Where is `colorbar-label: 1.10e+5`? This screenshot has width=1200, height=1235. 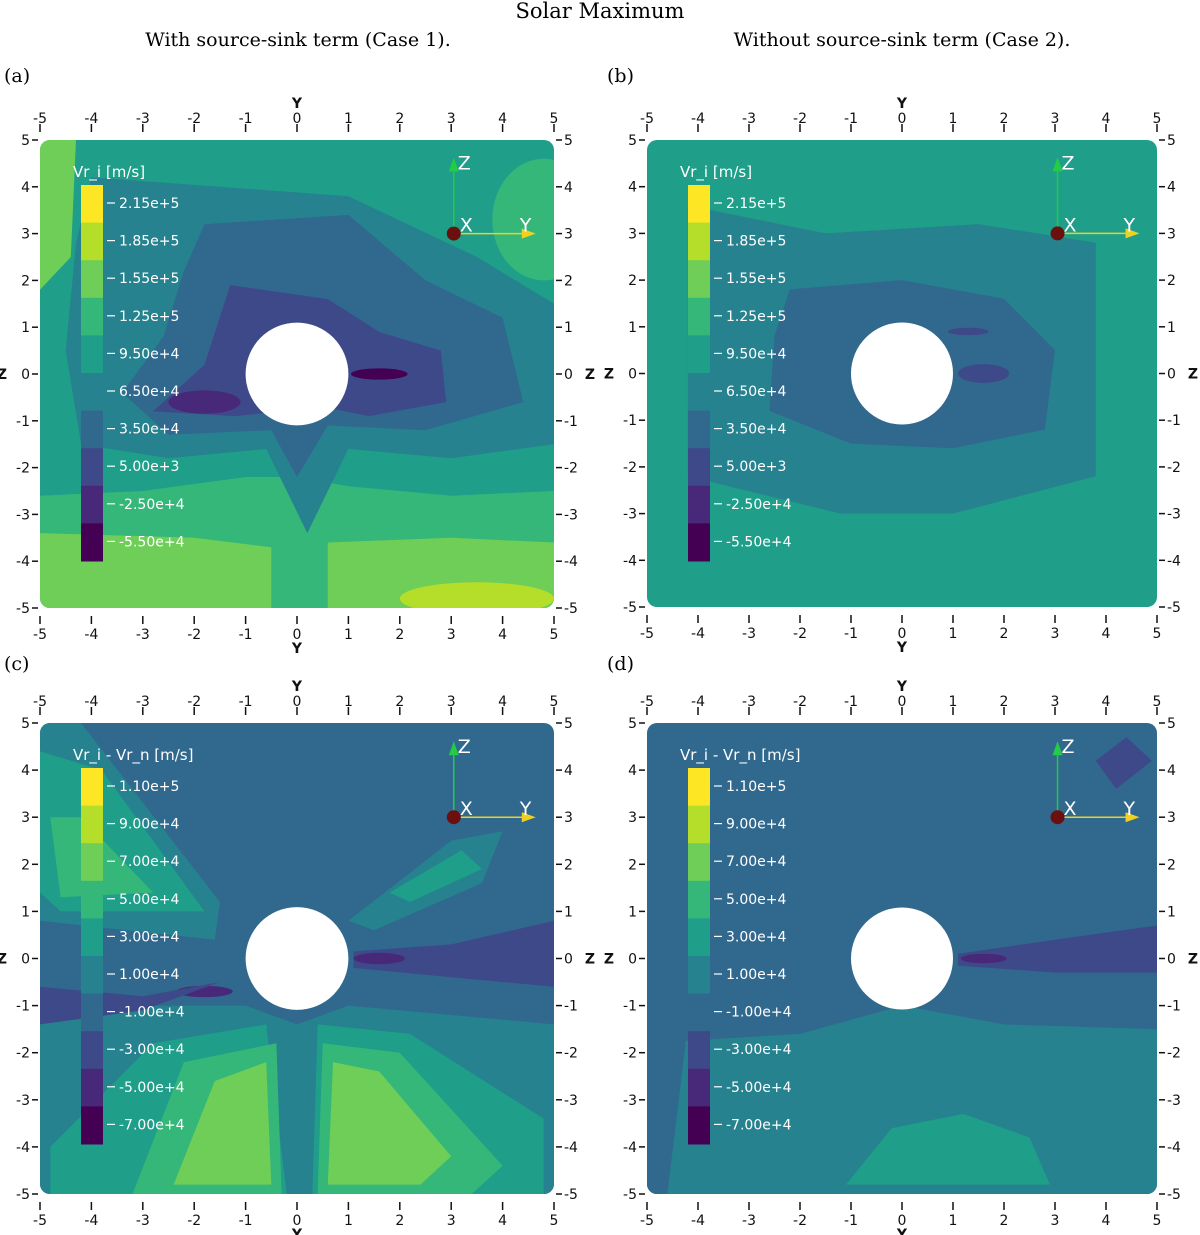 colorbar-label: 1.10e+5 is located at coordinates (756, 787).